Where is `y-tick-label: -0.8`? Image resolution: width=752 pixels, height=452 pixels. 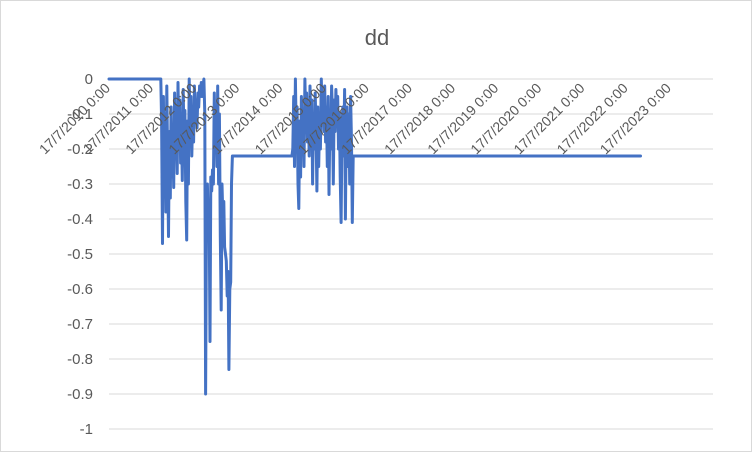 y-tick-label: -0.8 is located at coordinates (80, 359).